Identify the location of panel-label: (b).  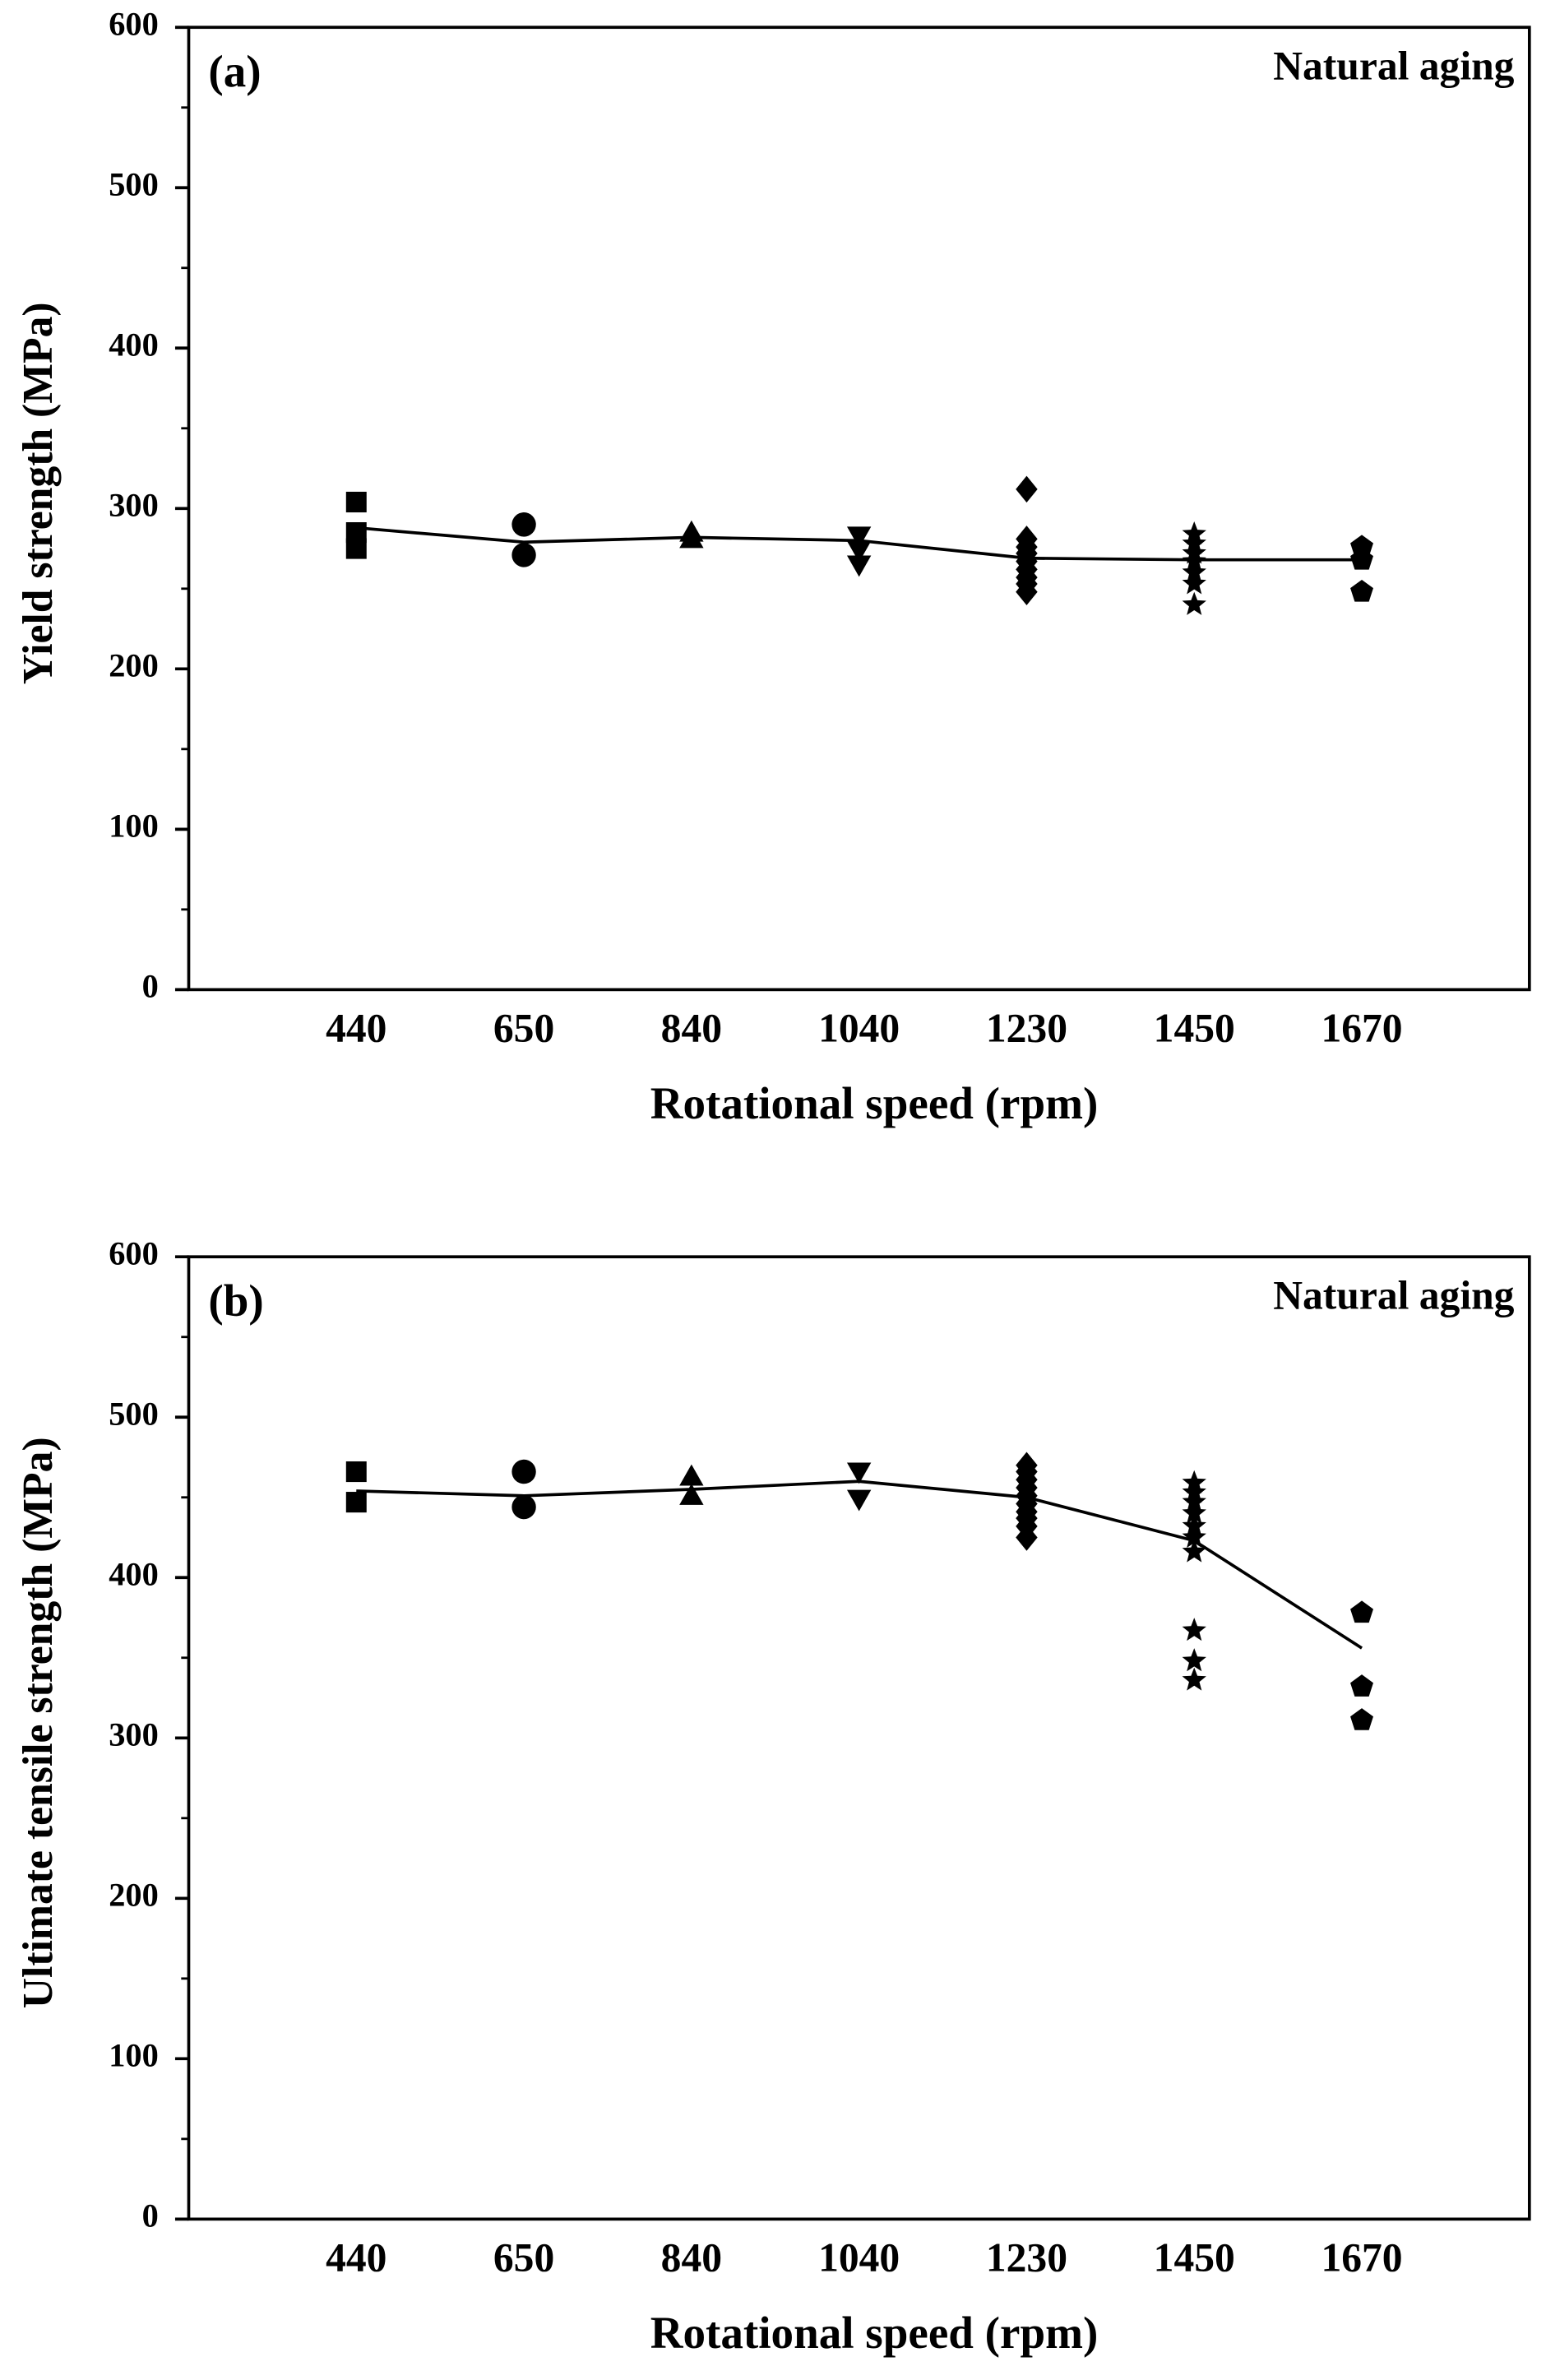
(236, 1301).